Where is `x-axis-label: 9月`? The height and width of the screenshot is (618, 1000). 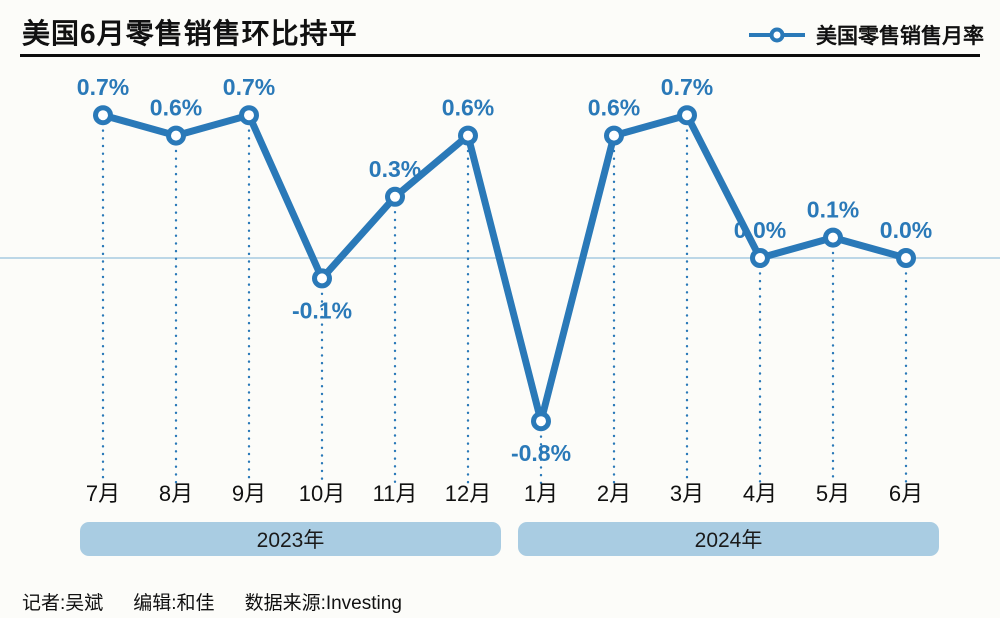
x-axis-label: 9月 is located at coordinates (249, 493).